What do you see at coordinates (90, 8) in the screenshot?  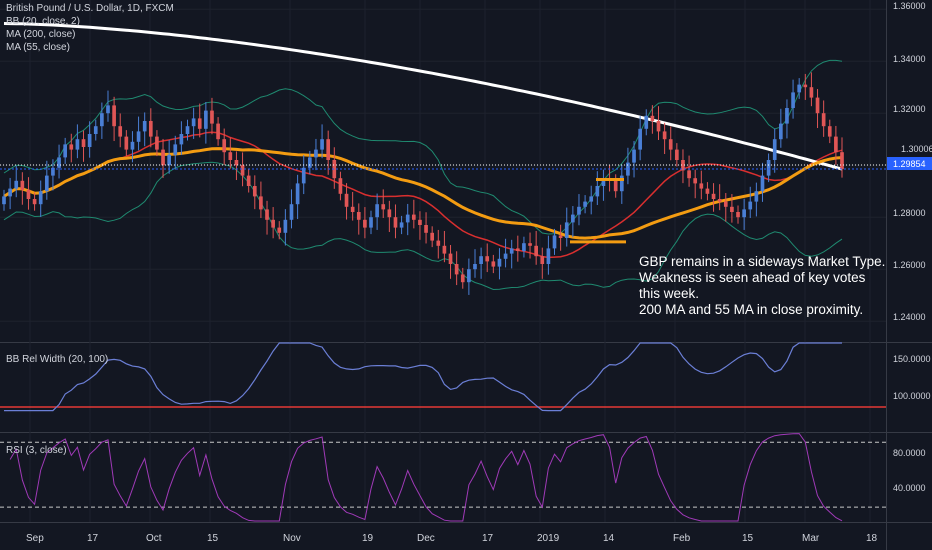 I see `symbol-title: British Pound / U.S. Dollar, 1D, FXCM` at bounding box center [90, 8].